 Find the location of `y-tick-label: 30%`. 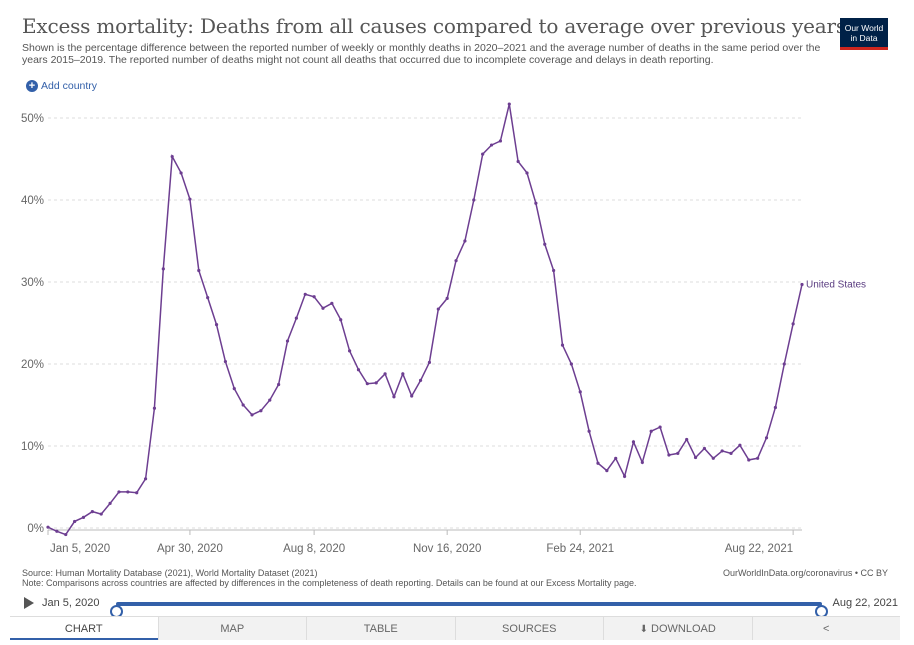

y-tick-label: 30% is located at coordinates (32, 283).